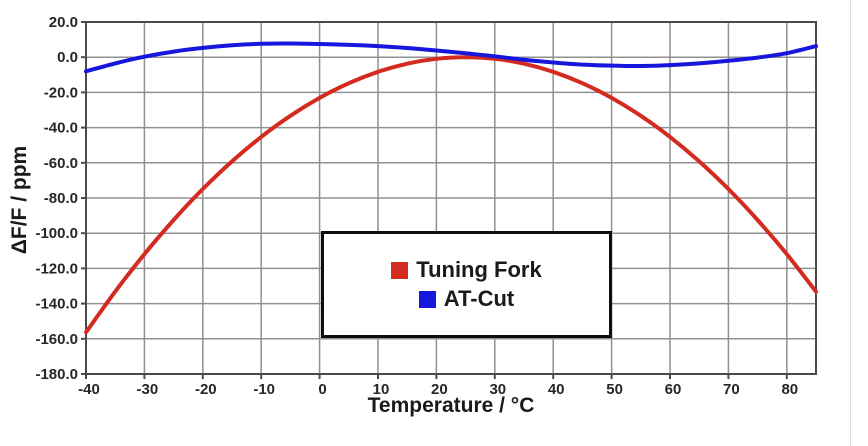 The height and width of the screenshot is (446, 868). What do you see at coordinates (731, 389) in the screenshot?
I see `x-tick-label: 70` at bounding box center [731, 389].